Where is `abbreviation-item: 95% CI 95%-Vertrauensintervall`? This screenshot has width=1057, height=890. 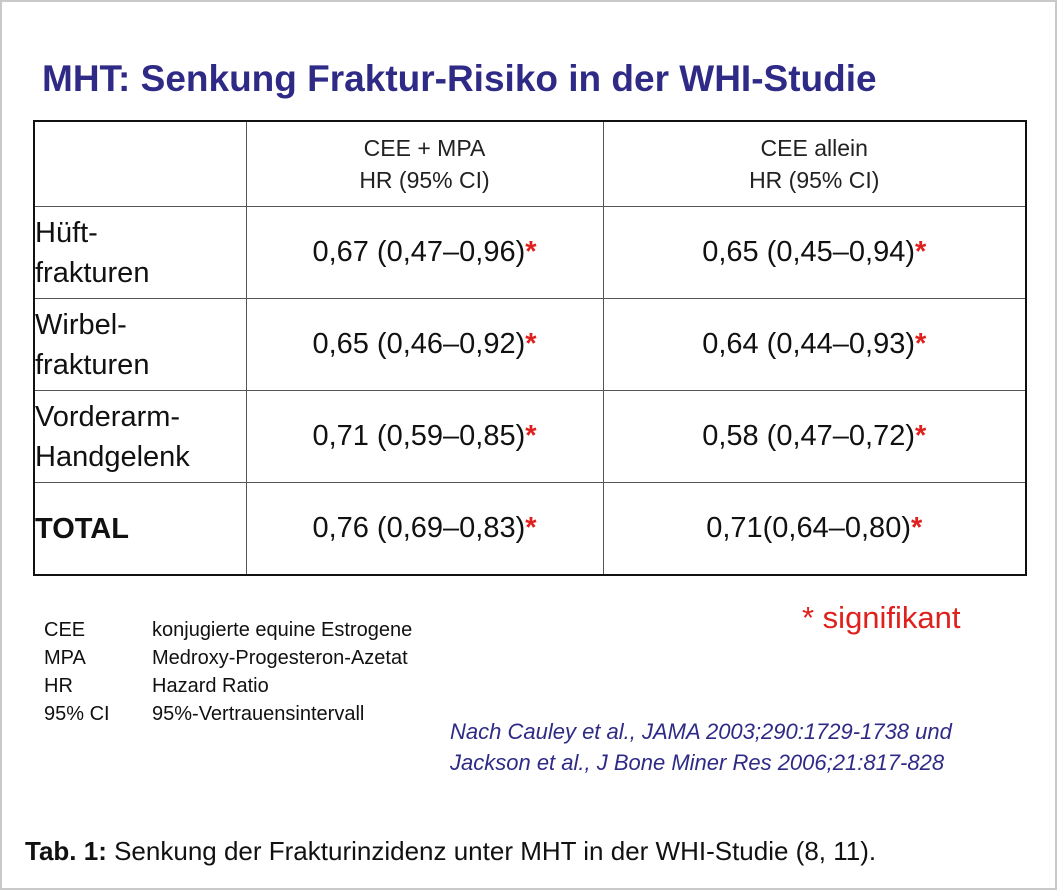
abbreviation-item: 95% CI 95%-Vertrauensintervall is located at coordinates (228, 714).